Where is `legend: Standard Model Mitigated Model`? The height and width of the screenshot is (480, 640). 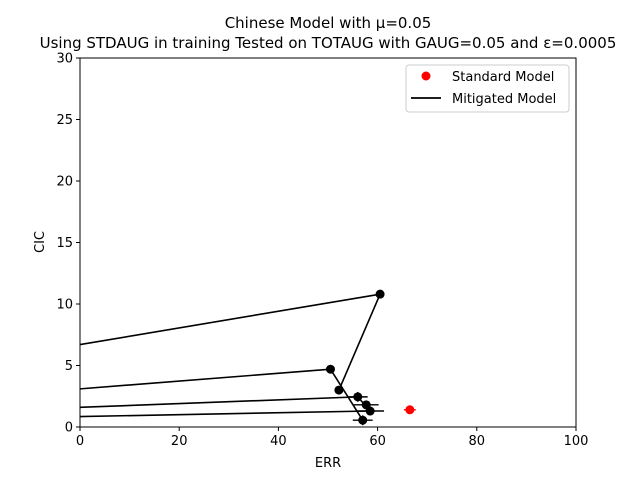
legend: Standard Model Mitigated Model is located at coordinates (487, 88).